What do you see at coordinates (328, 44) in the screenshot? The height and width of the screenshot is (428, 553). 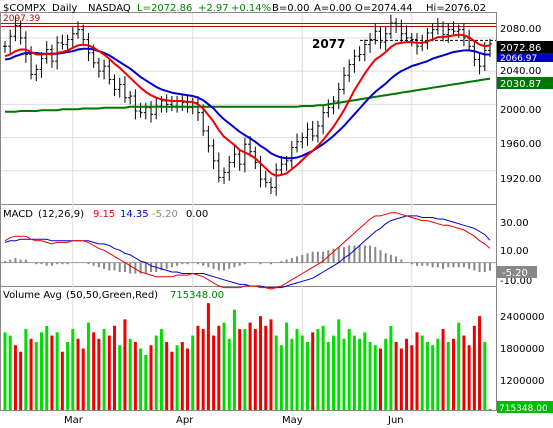 I see `resistance-annotation: 2077` at bounding box center [328, 44].